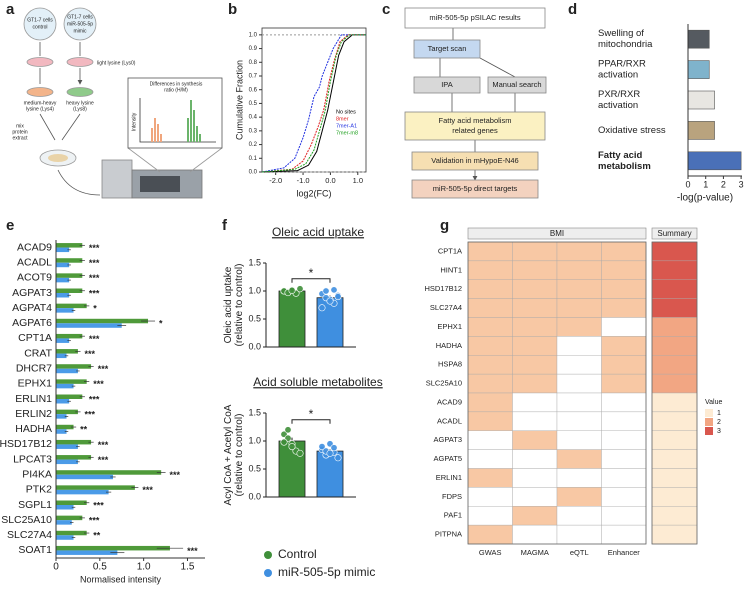 The width and height of the screenshot is (750, 591). What do you see at coordinates (253, 145) in the screenshot?
I see `y-tick-label: 0.2` at bounding box center [253, 145].